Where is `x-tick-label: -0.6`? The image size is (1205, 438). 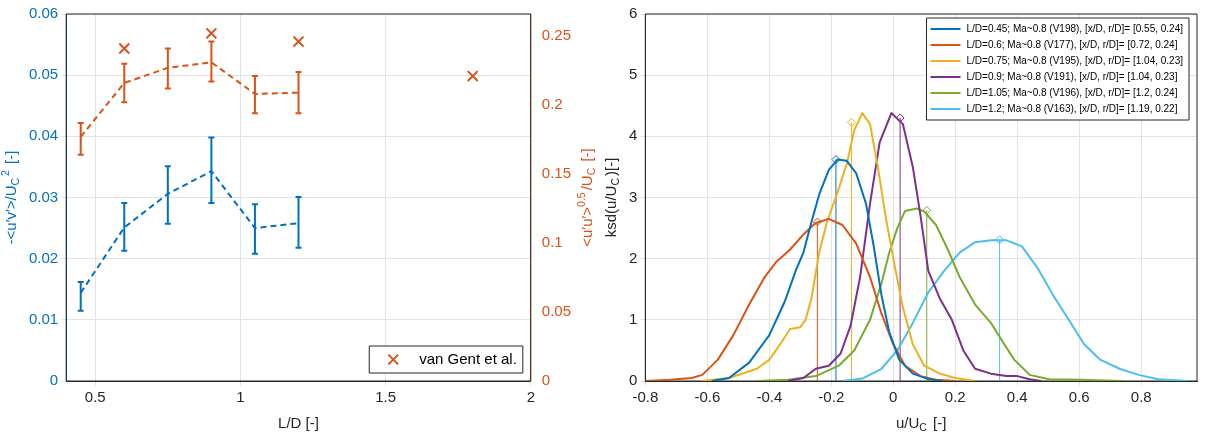
x-tick-label: -0.6 is located at coordinates (707, 397).